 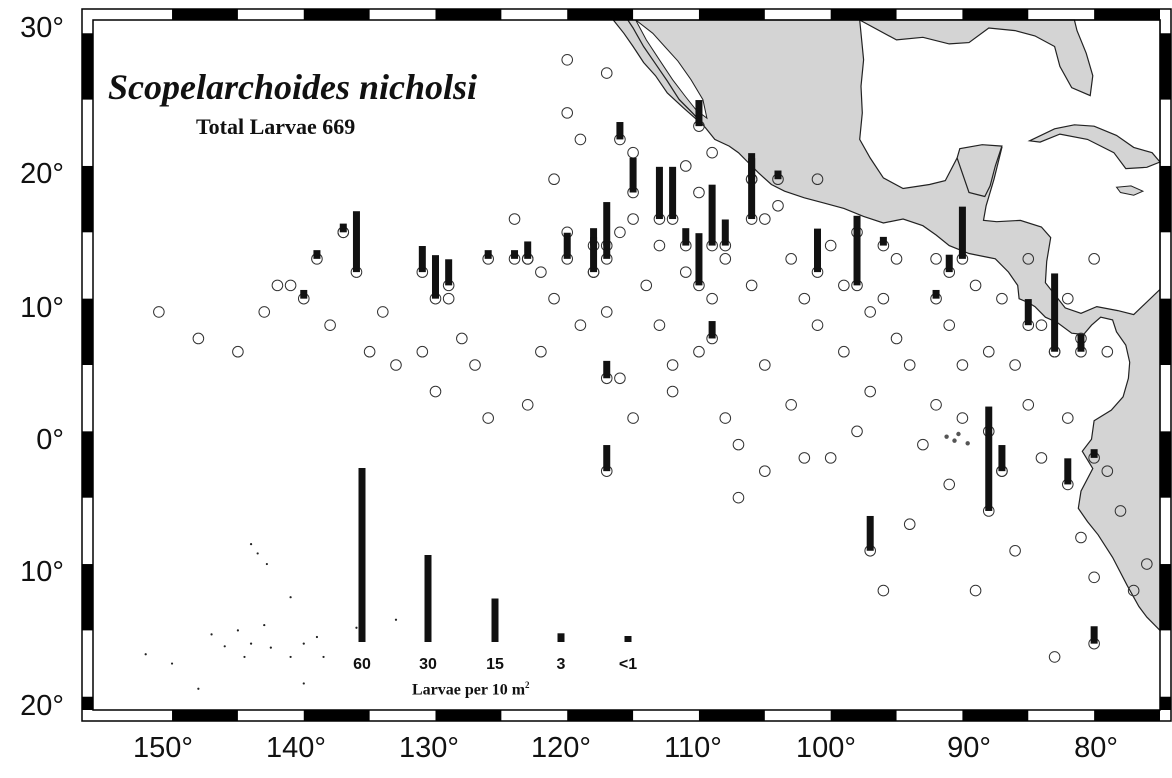 What do you see at coordinates (969, 748) in the screenshot?
I see `lon-label-90w: 90°` at bounding box center [969, 748].